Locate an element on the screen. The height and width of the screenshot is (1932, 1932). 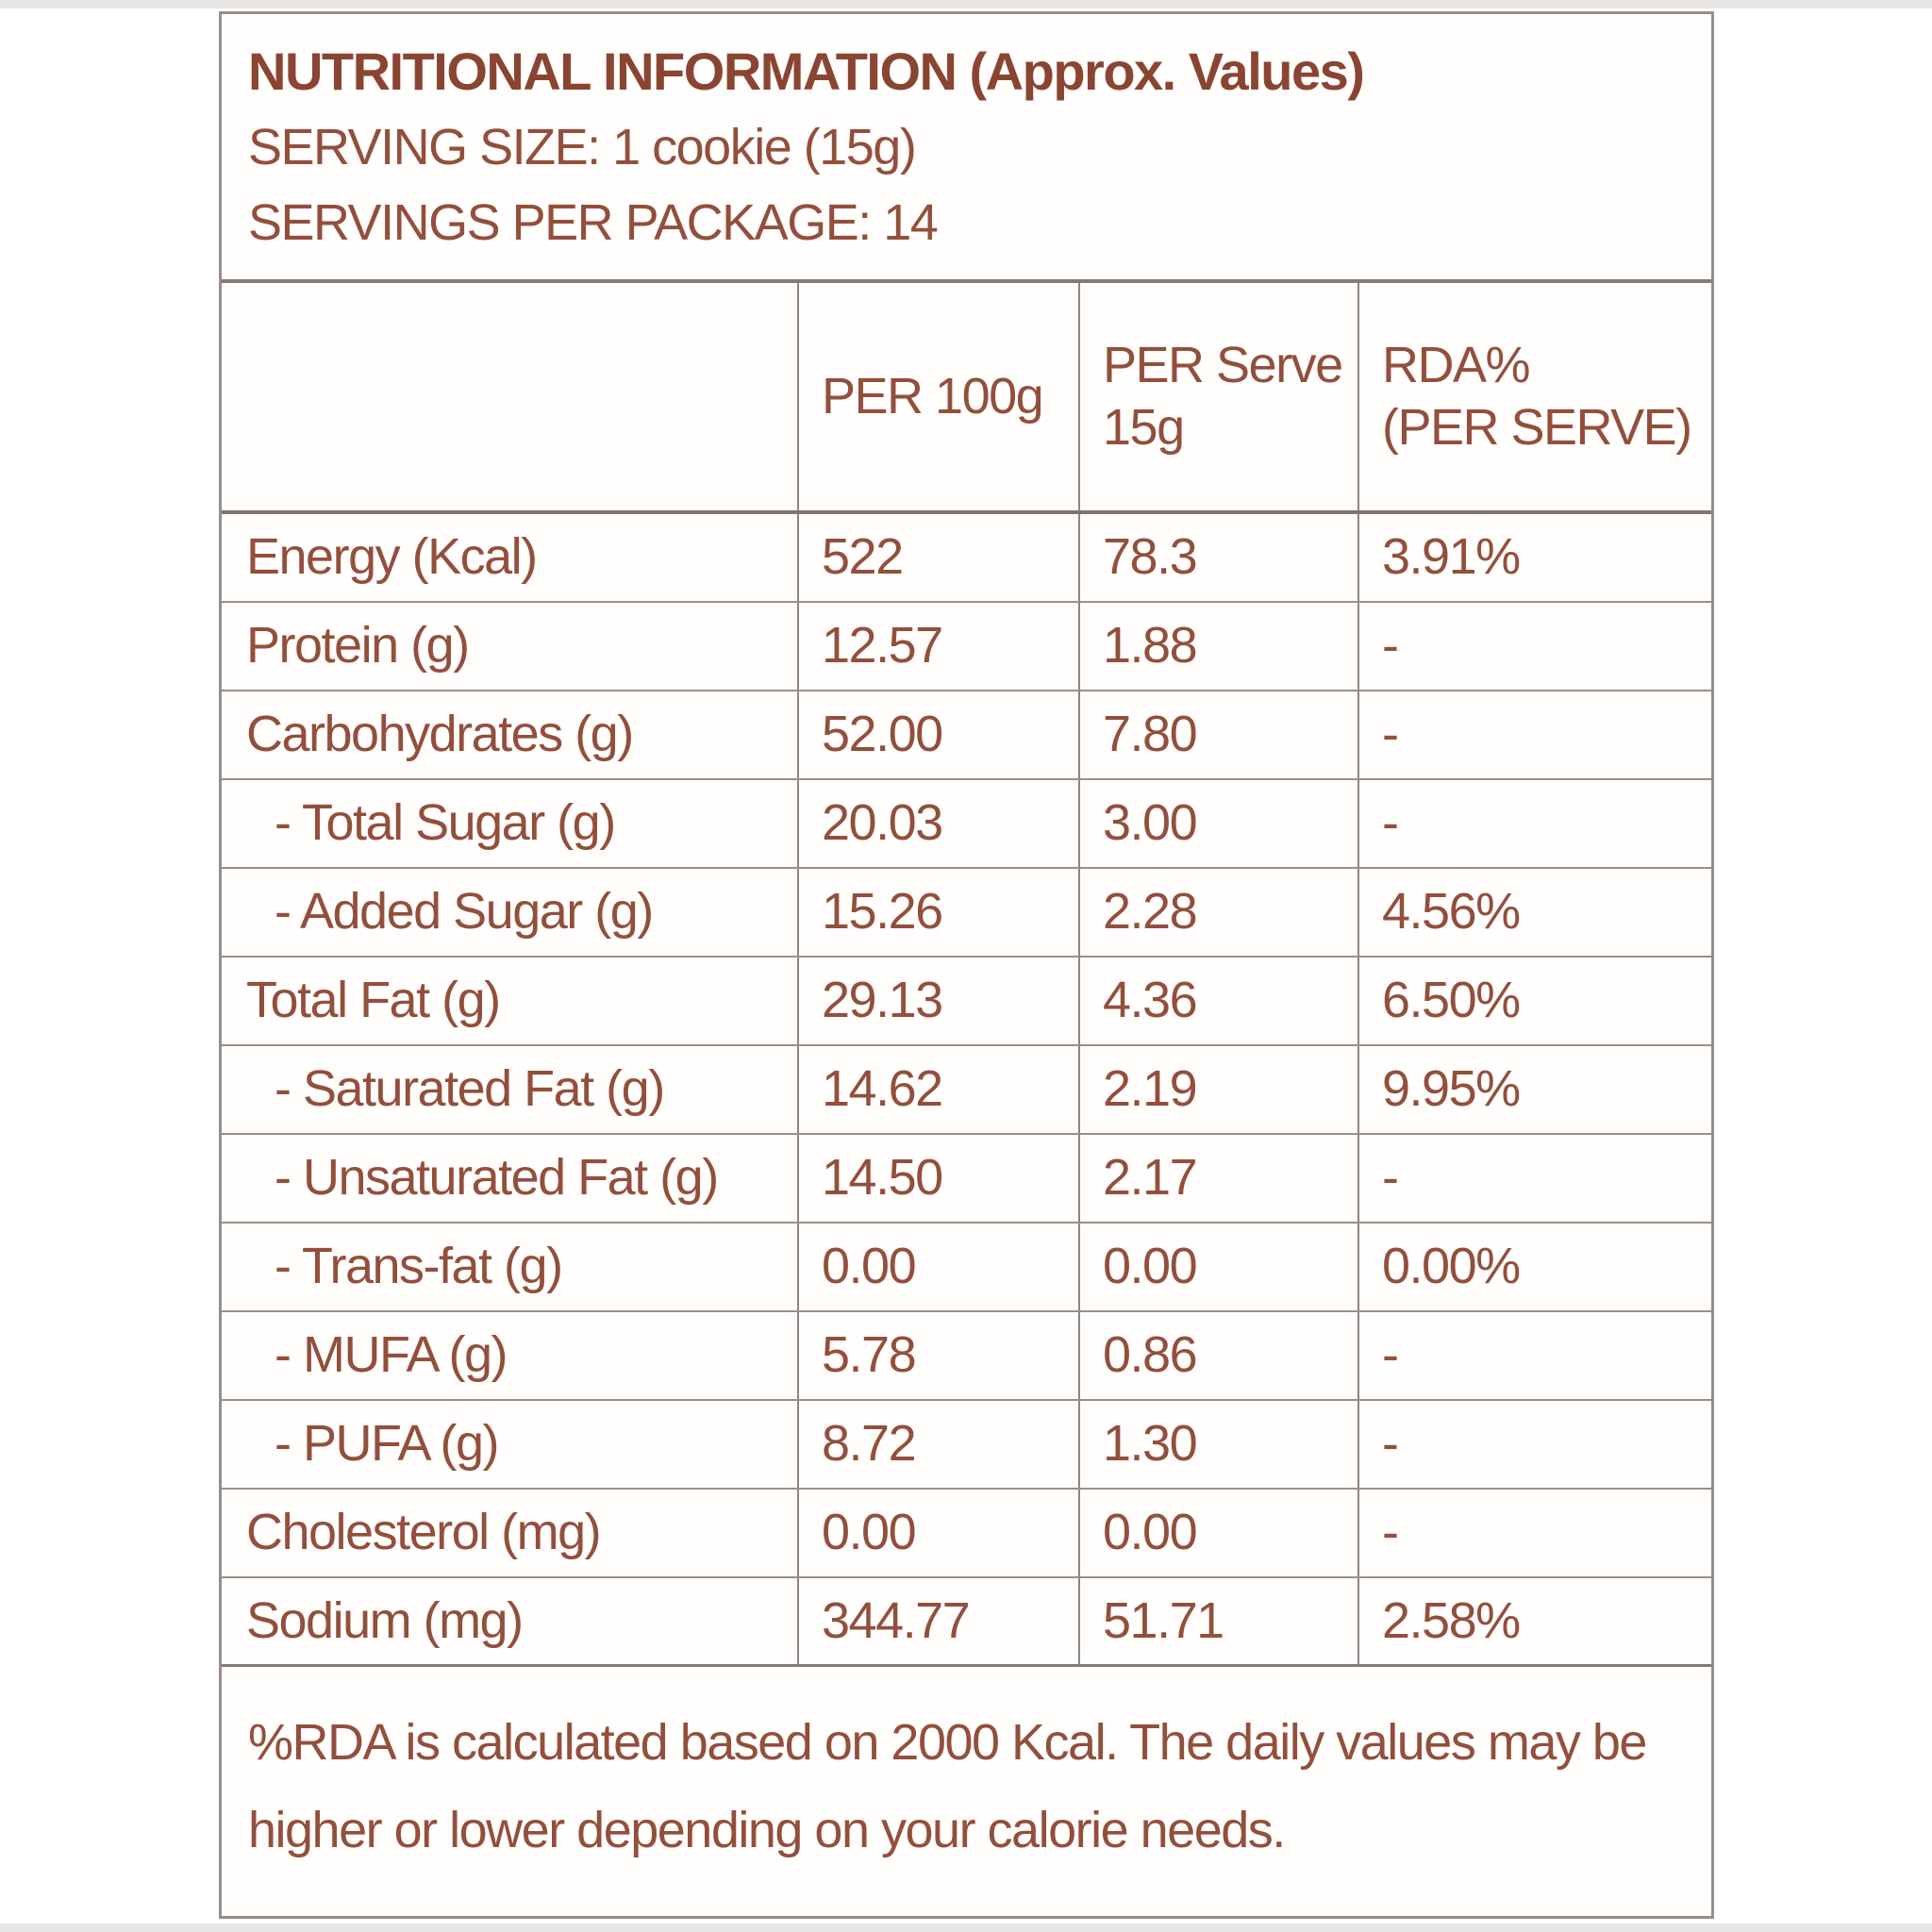
table-row: Cholesterol (mg) 0.00 0.00 - is located at coordinates (967, 1534).